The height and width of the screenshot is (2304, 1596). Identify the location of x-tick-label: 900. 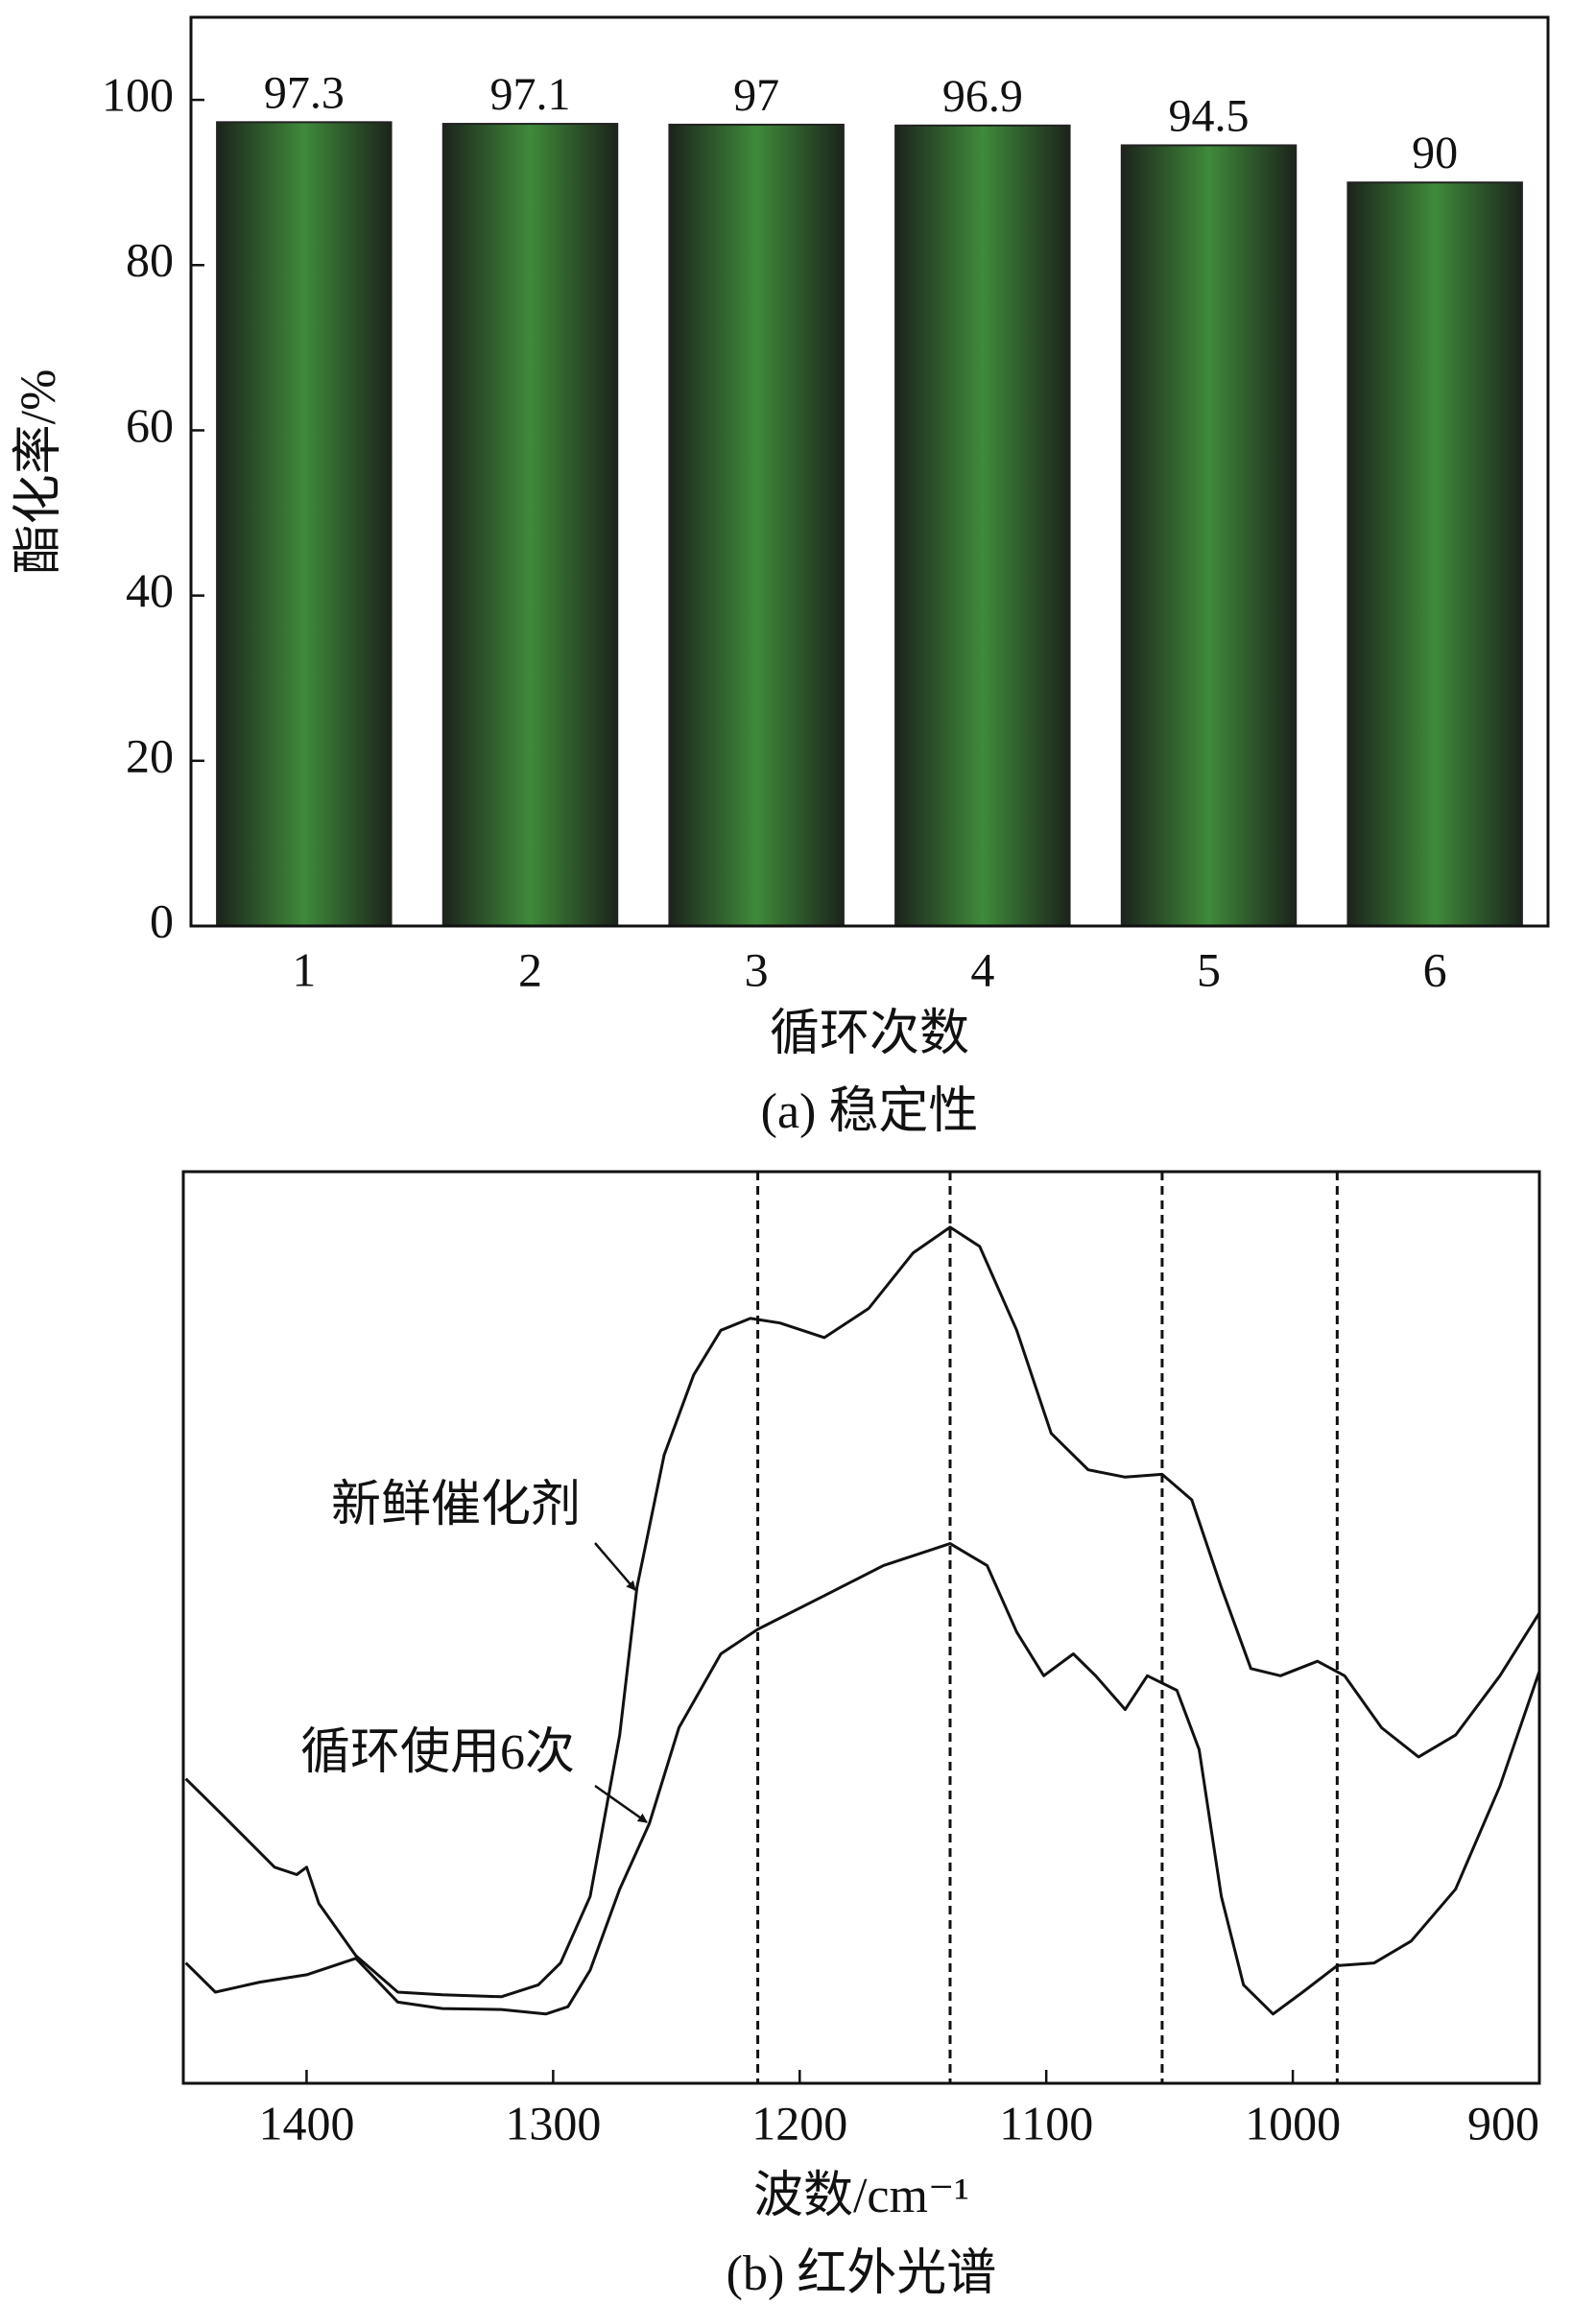
(1503, 2123).